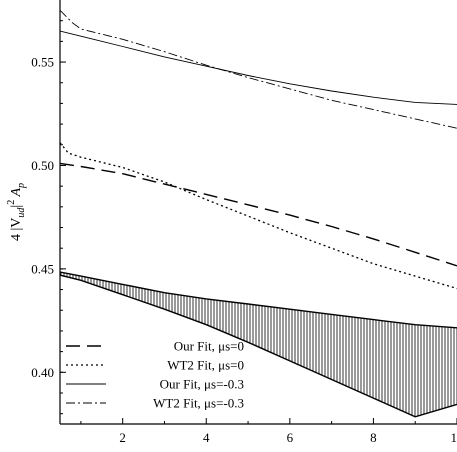 This screenshot has width=457, height=452. I want to click on legend-label-3: Our Fit, μs=-0.3, so click(202, 384).